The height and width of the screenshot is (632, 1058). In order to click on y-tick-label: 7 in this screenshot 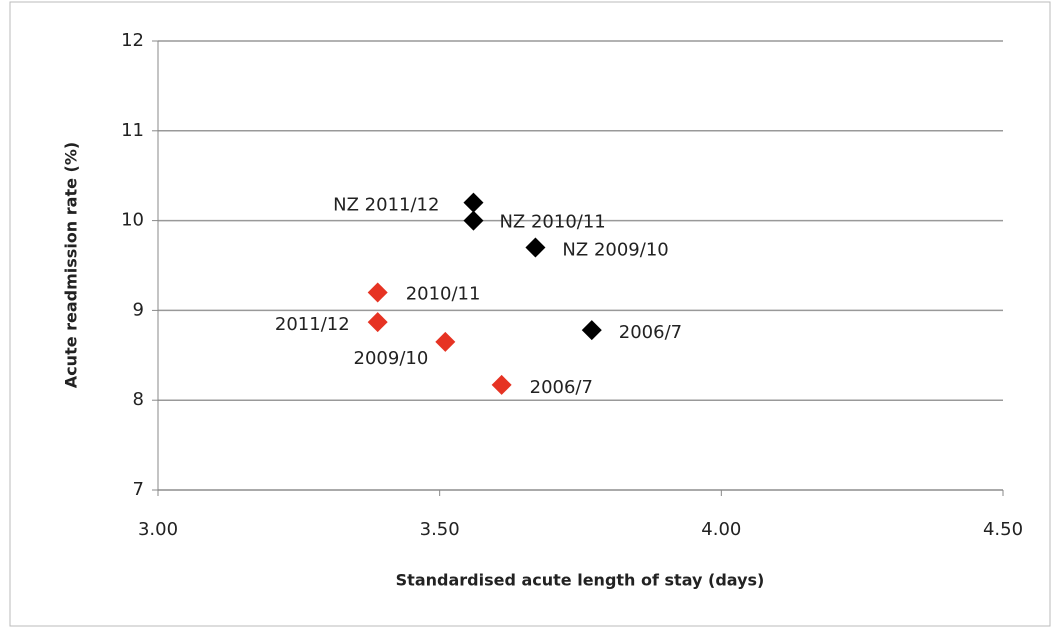, I will do `click(138, 489)`.